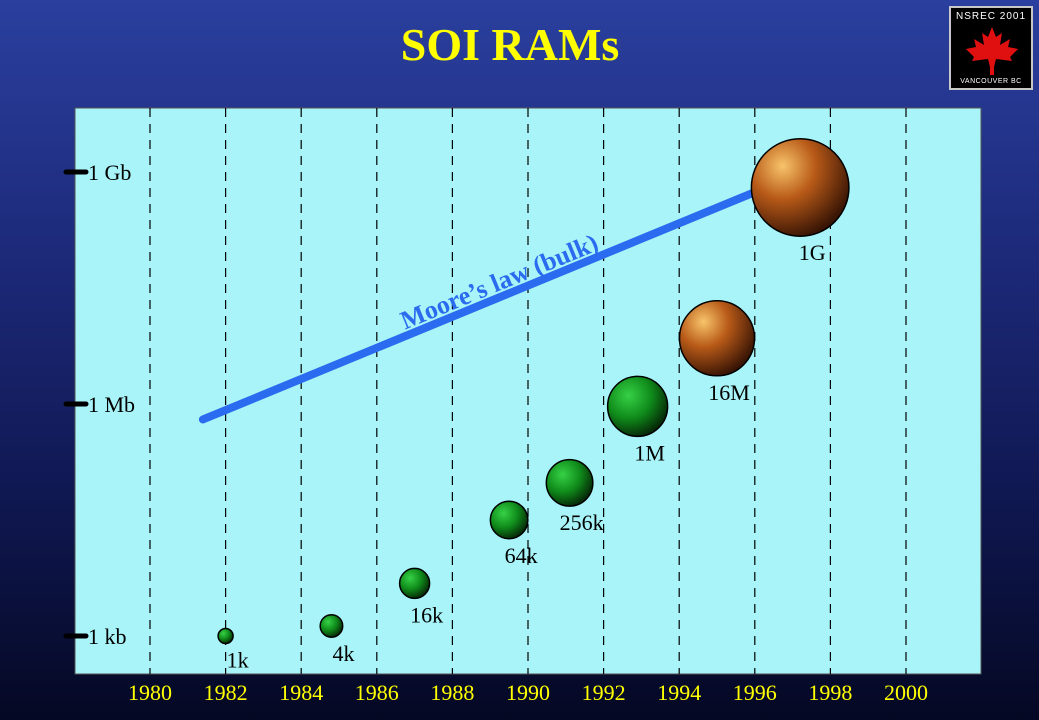  What do you see at coordinates (679, 692) in the screenshot?
I see `x-tick-label-1994: 1994` at bounding box center [679, 692].